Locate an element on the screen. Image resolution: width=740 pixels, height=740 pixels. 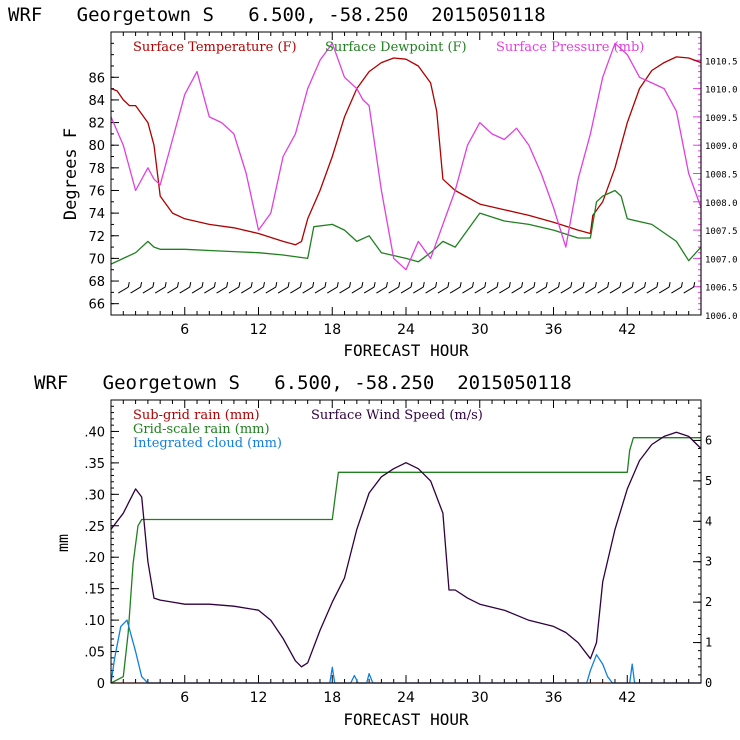
y-tick-label: 86 is located at coordinates (96, 78).